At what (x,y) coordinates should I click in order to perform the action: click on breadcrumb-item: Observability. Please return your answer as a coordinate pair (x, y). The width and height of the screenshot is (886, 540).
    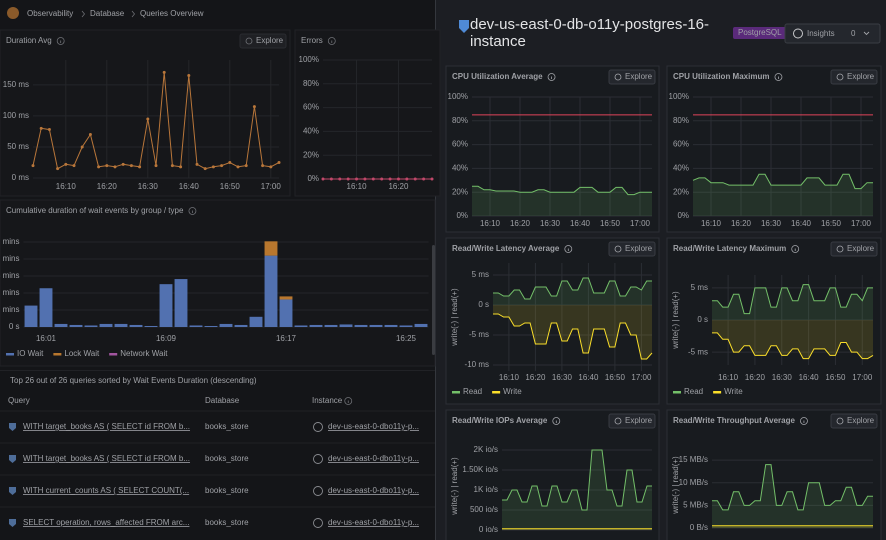
    Looking at the image, I should click on (50, 13).